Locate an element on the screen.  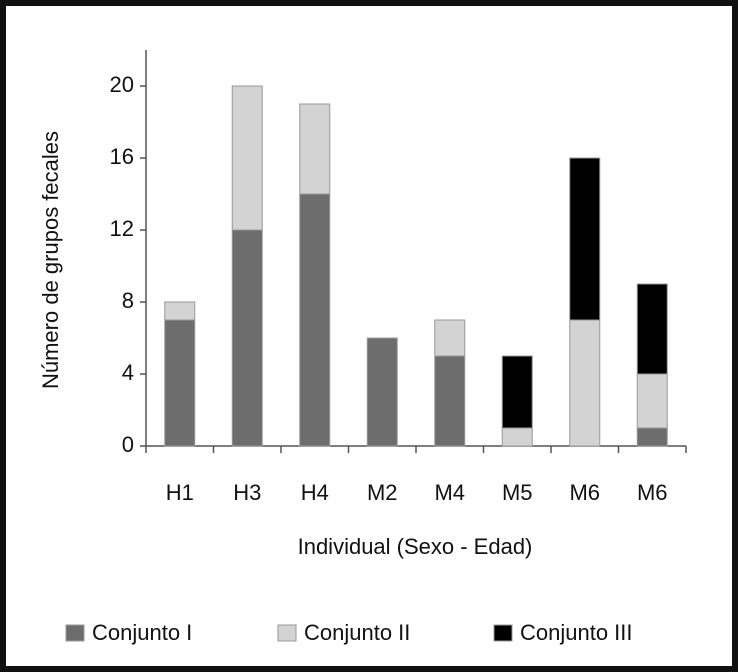
x-tick-label: M4 is located at coordinates (449, 492).